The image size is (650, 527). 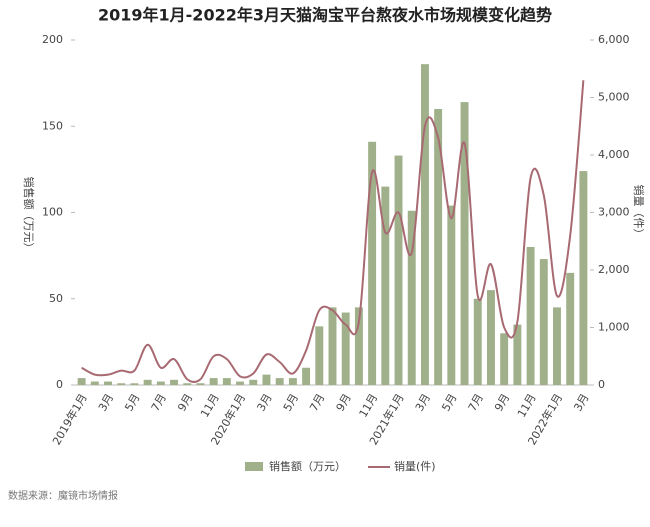 What do you see at coordinates (63, 495) in the screenshot?
I see `source-note: 数据来源：魔镜市场情报` at bounding box center [63, 495].